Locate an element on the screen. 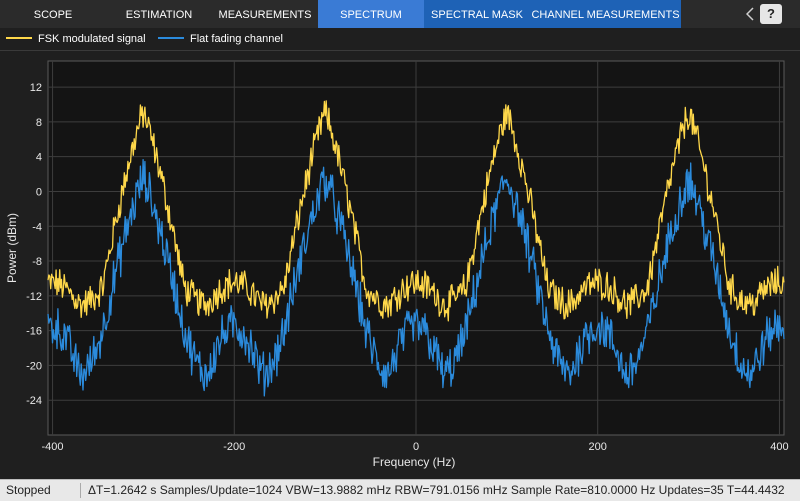  x-tick-label: 200 is located at coordinates (598, 447).